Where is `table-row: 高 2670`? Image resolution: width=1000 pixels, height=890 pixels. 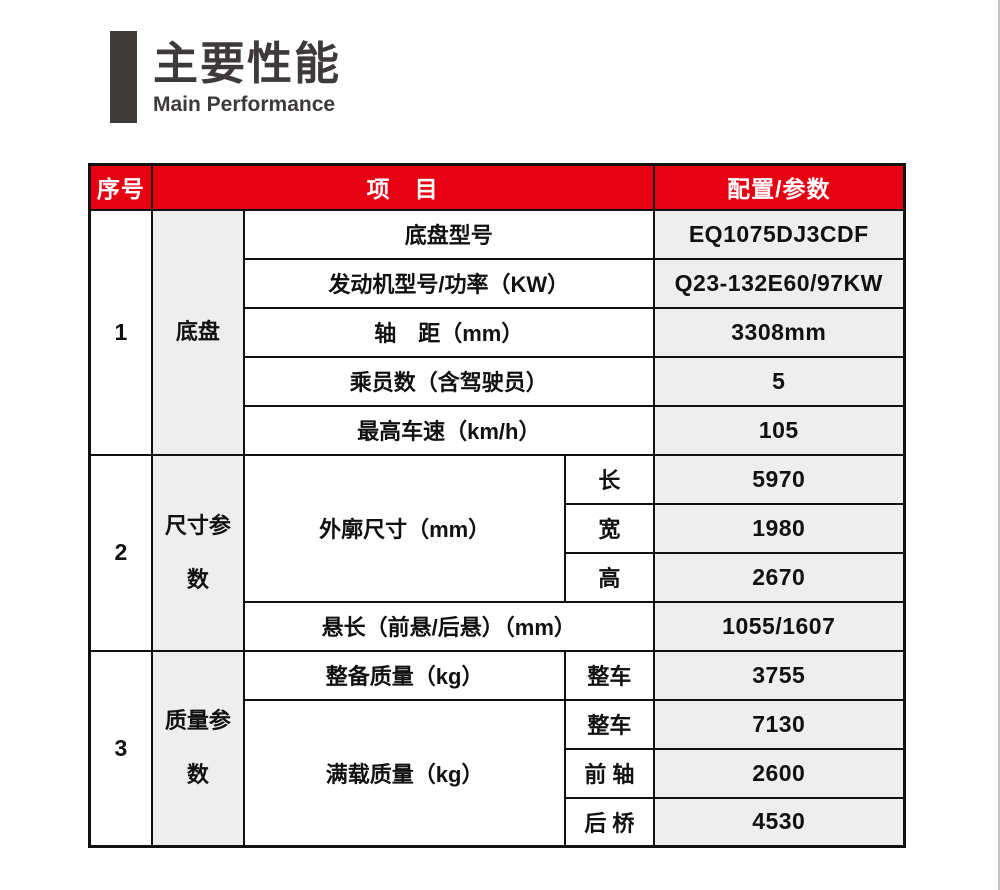
table-row: 高 2670 is located at coordinates (498, 577).